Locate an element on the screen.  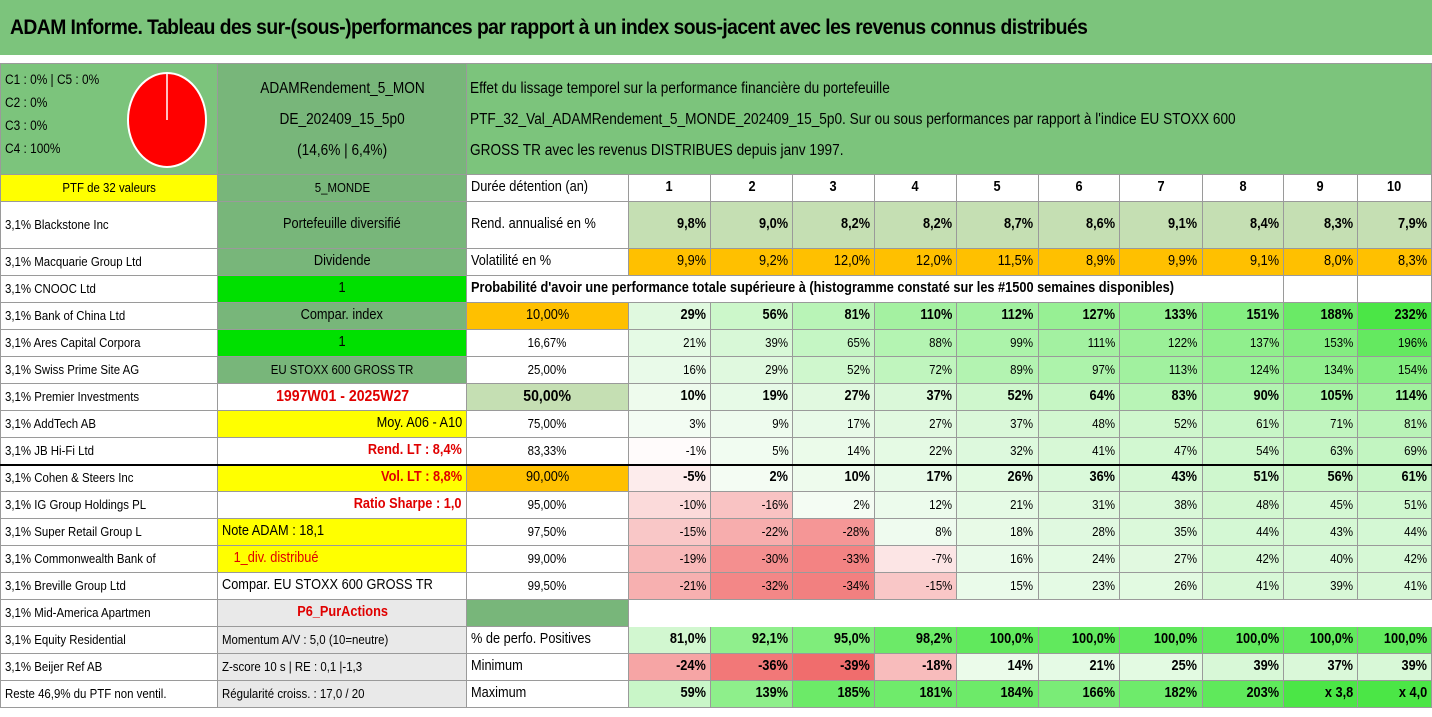
year-header-text: 6 is located at coordinates (1079, 187).